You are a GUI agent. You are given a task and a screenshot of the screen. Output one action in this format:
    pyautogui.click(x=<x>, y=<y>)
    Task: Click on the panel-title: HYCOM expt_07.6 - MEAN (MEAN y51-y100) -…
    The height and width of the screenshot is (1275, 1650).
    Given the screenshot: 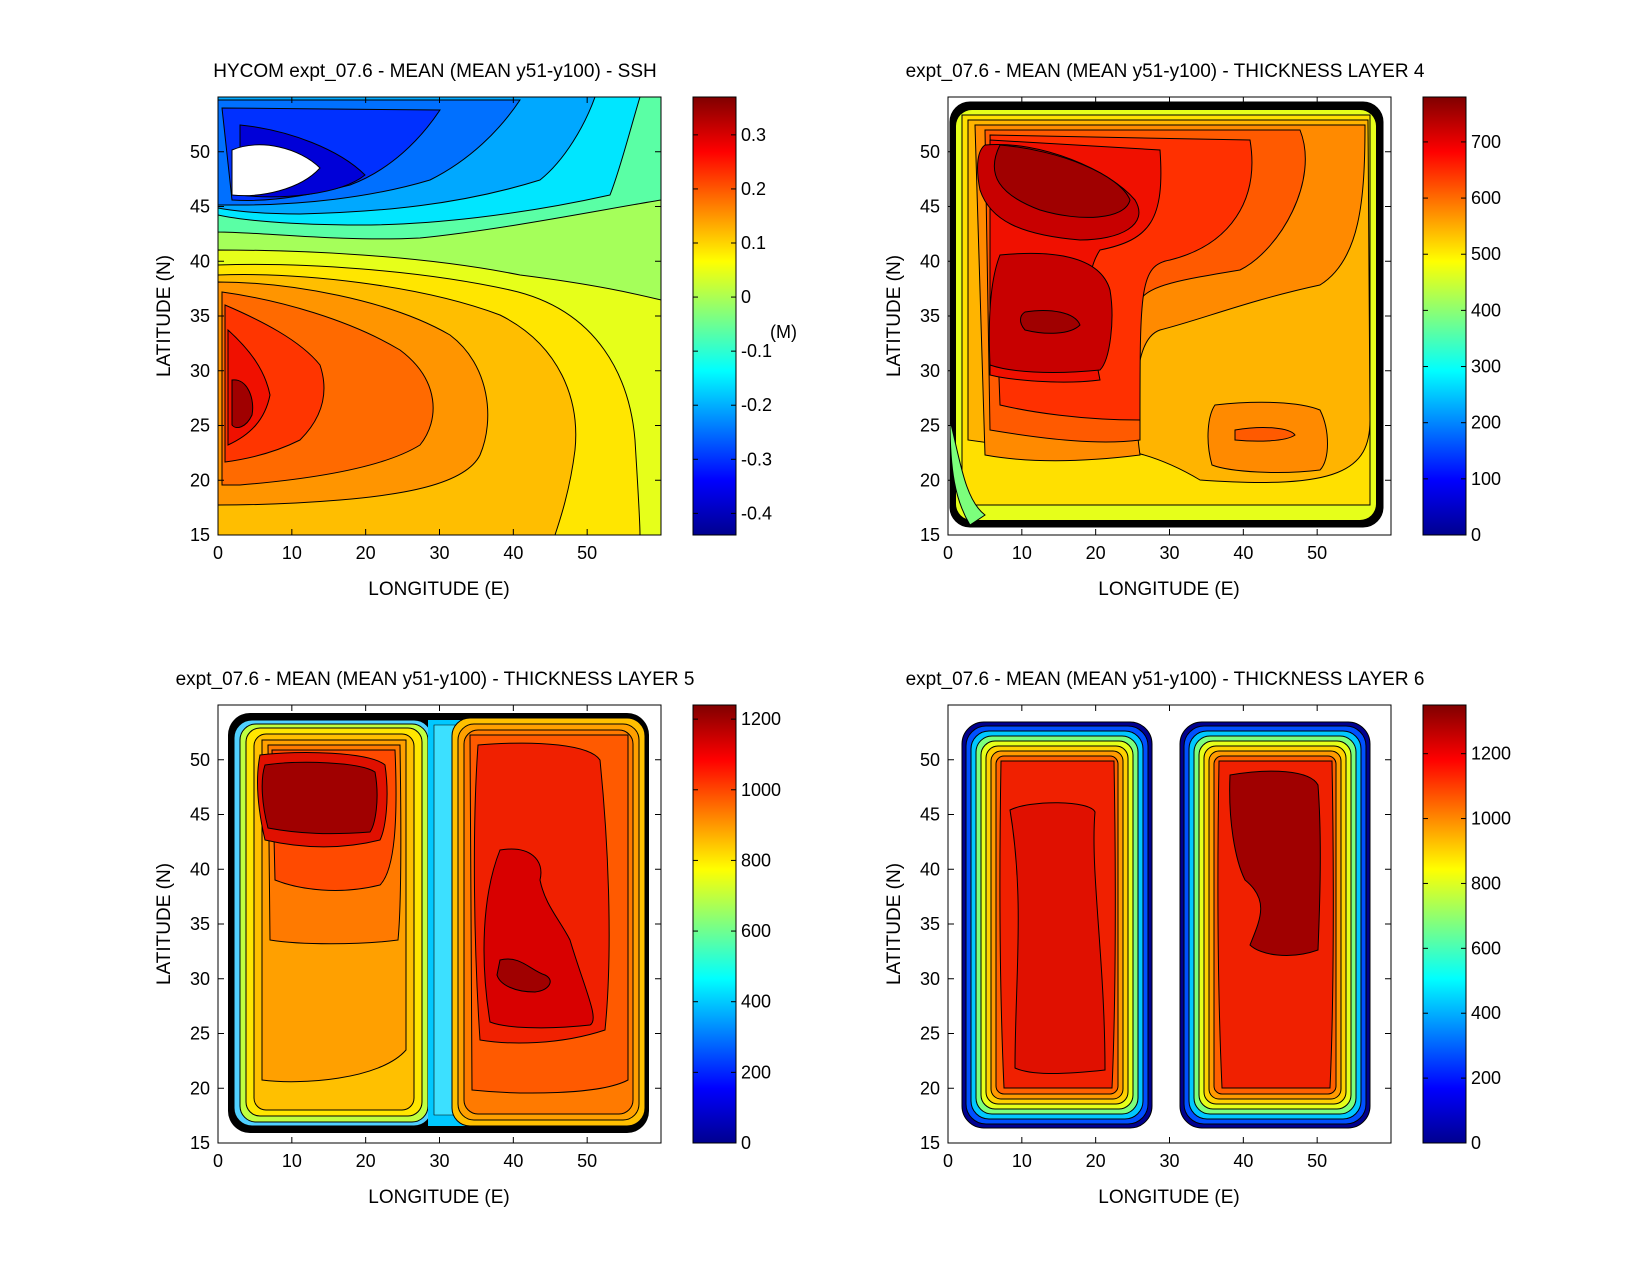 What is the action you would take?
    pyautogui.click(x=434, y=71)
    